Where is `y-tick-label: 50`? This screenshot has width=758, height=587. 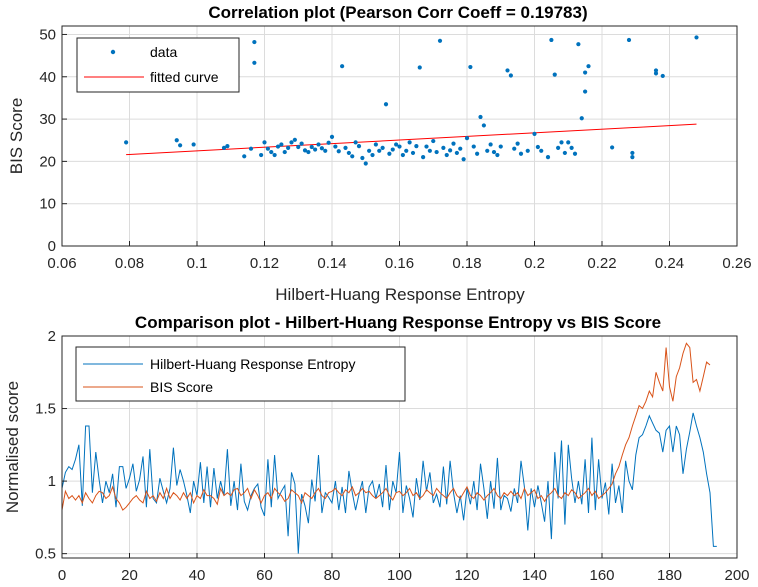 y-tick-label: 50 is located at coordinates (47, 34).